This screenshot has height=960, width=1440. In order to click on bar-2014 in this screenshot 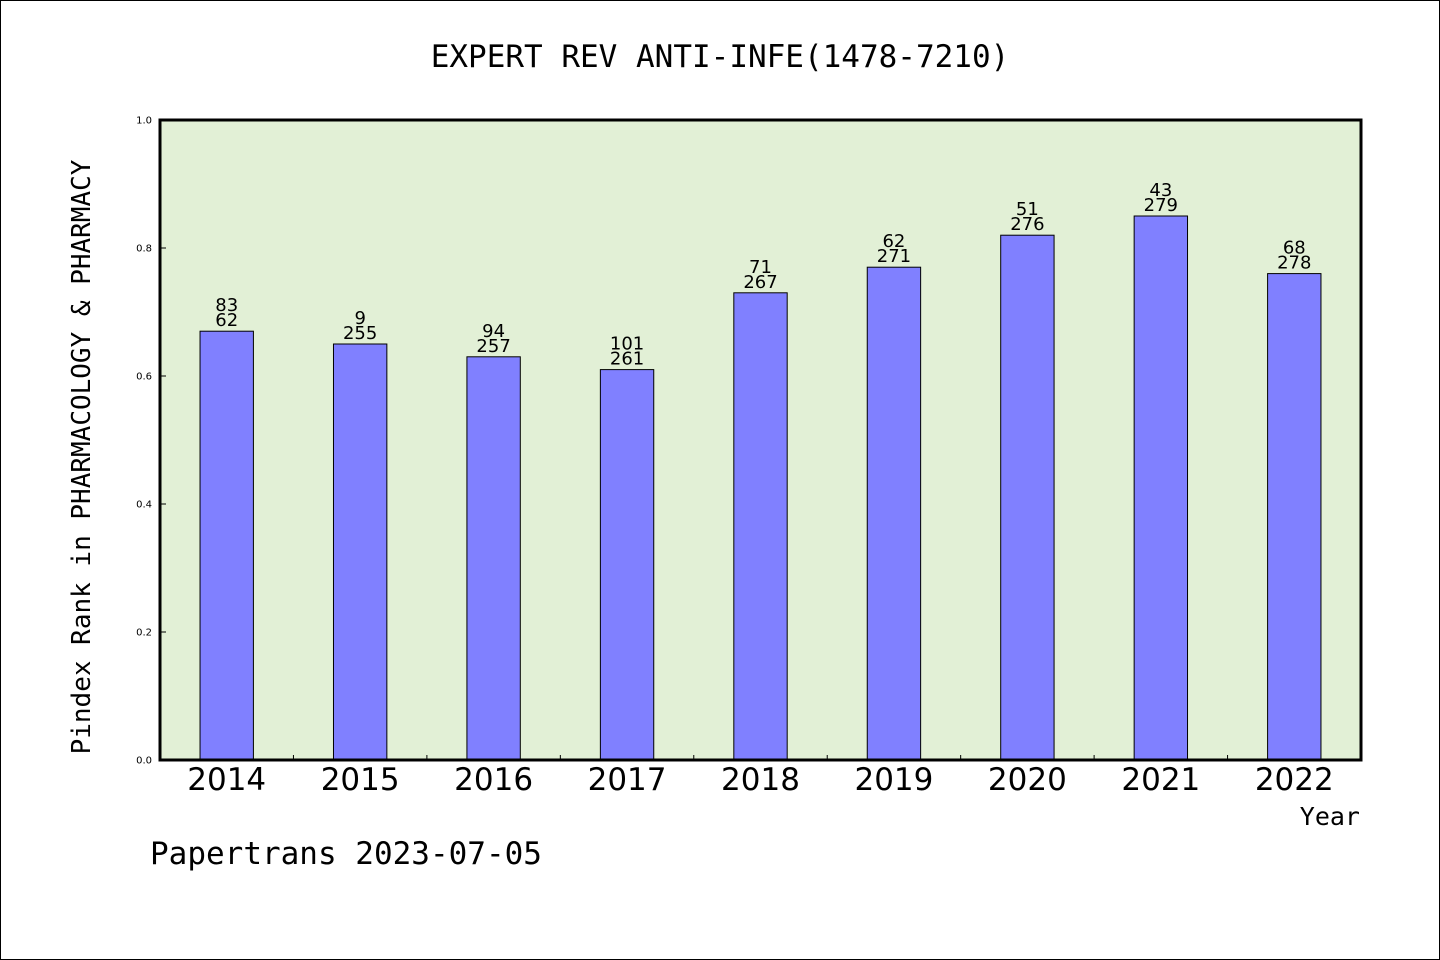, I will do `click(226, 545)`.